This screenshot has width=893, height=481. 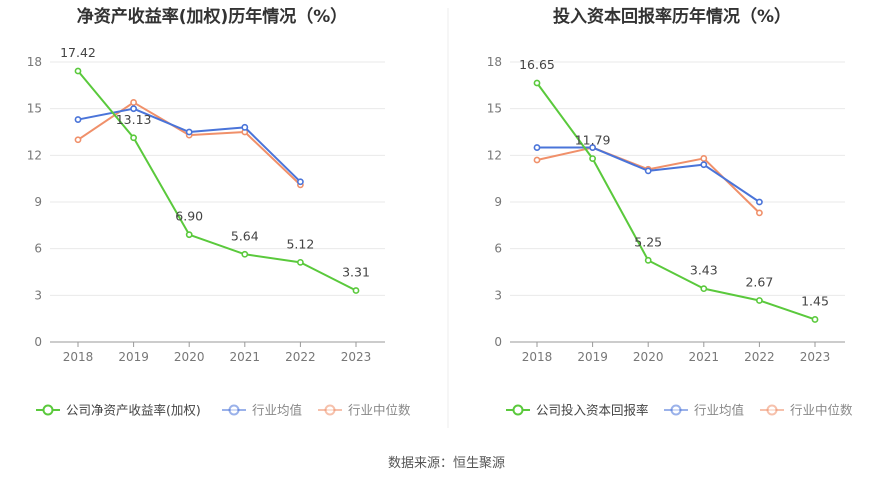 What do you see at coordinates (537, 83) in the screenshot?
I see `chart-2-point-company-2018` at bounding box center [537, 83].